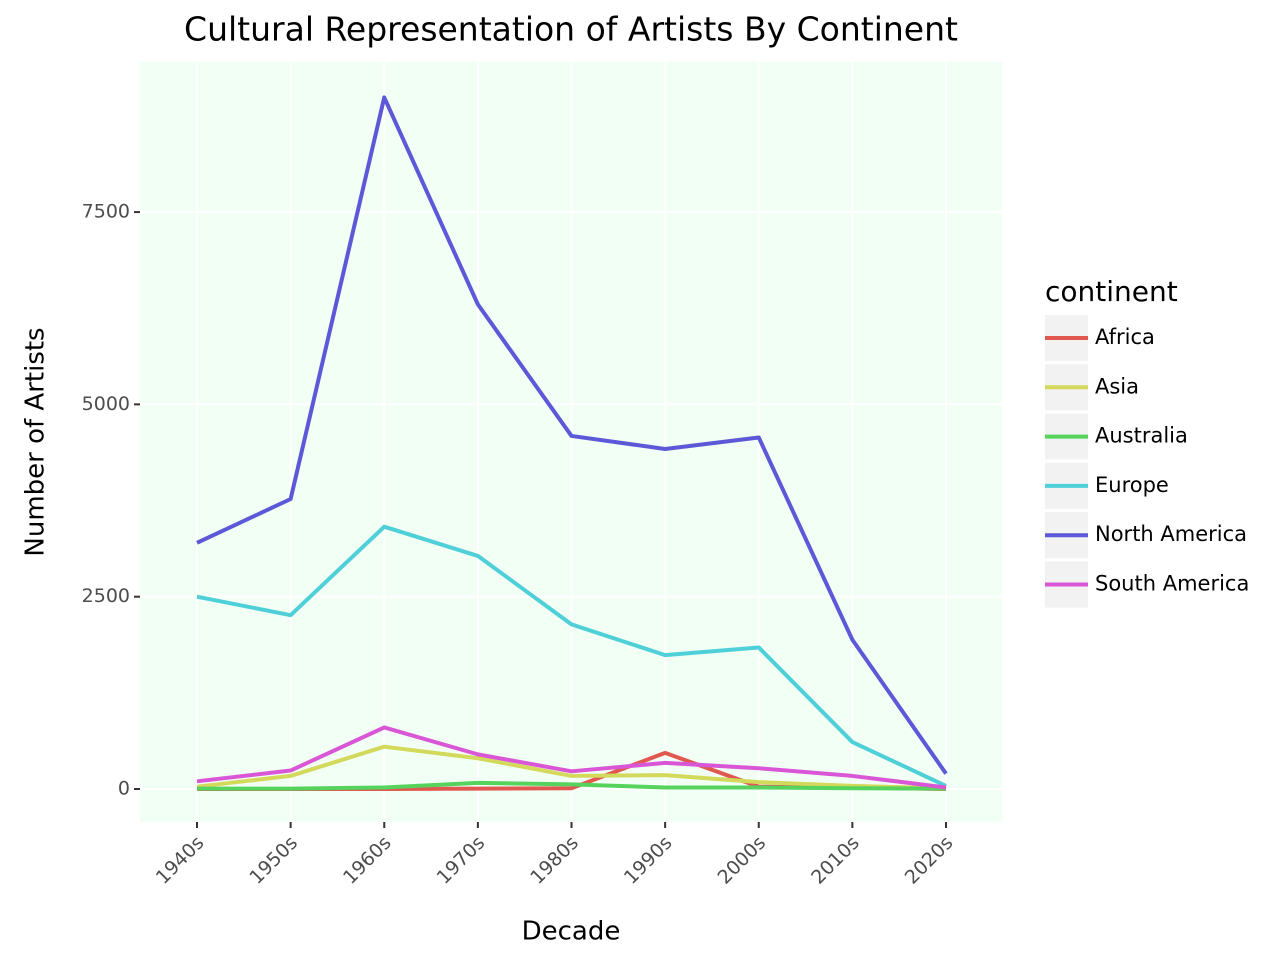 The image size is (1284, 972). I want to click on x-axis-title: Decade, so click(571, 932).